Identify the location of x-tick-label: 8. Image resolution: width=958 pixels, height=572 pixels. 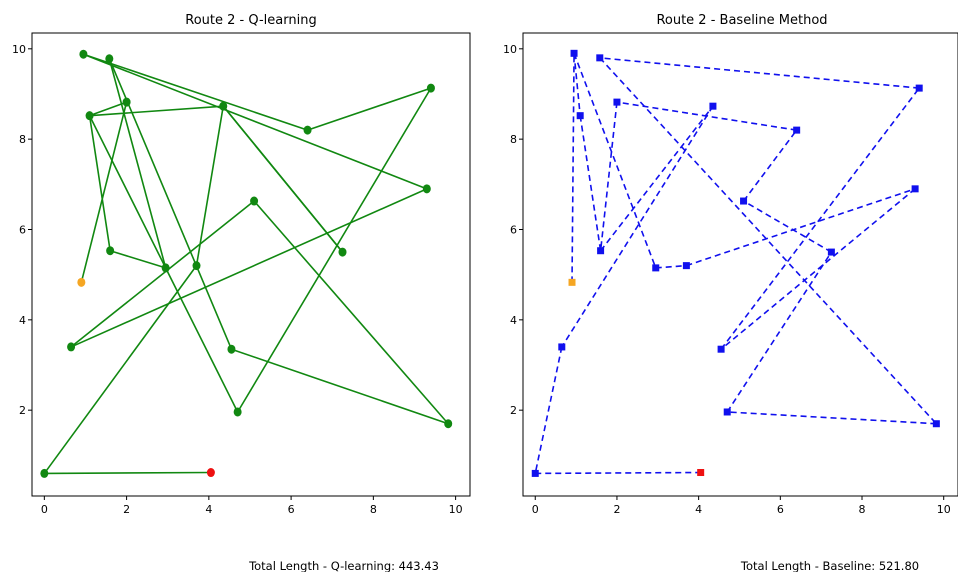
(373, 509).